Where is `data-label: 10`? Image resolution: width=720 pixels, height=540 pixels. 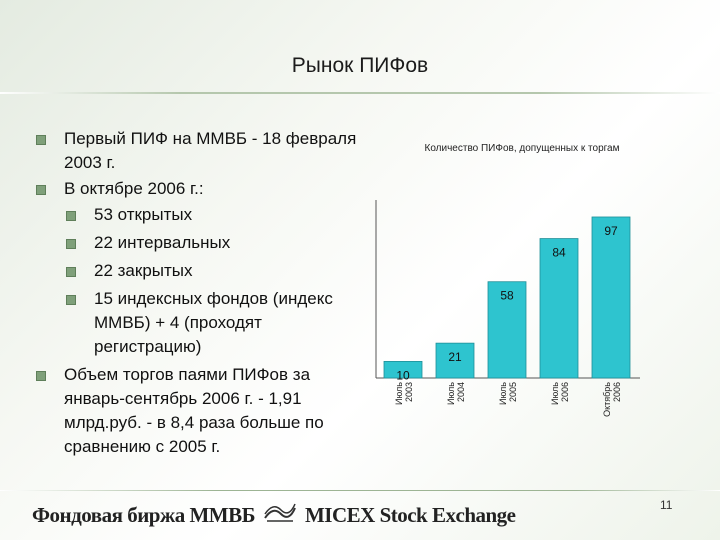
data-label: 10 is located at coordinates (403, 375).